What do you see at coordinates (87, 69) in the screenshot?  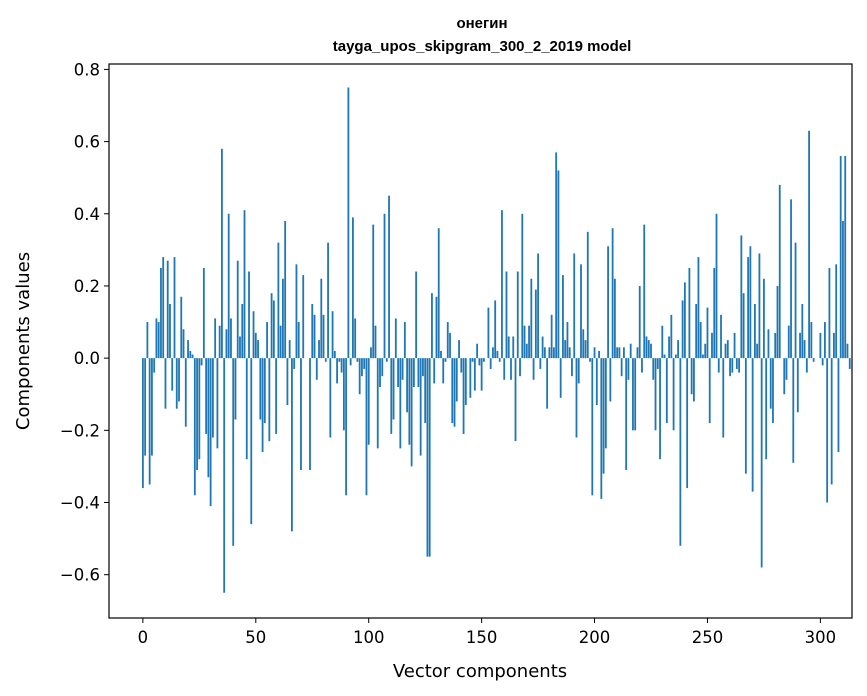 I see `y-tick-label: 0.8` at bounding box center [87, 69].